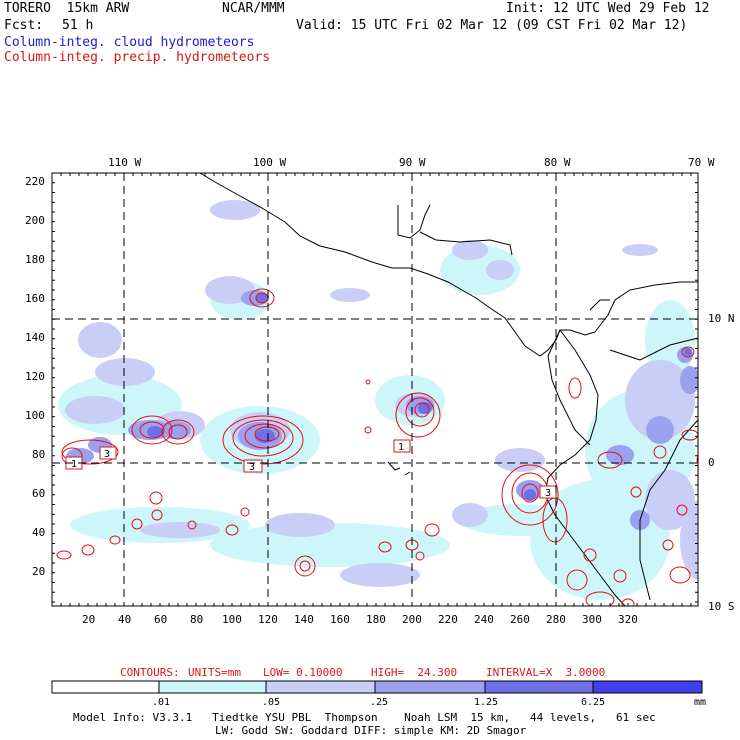 Image resolution: width=740 pixels, height=740 pixels. I want to click on x-tick-280: 280, so click(556, 619).